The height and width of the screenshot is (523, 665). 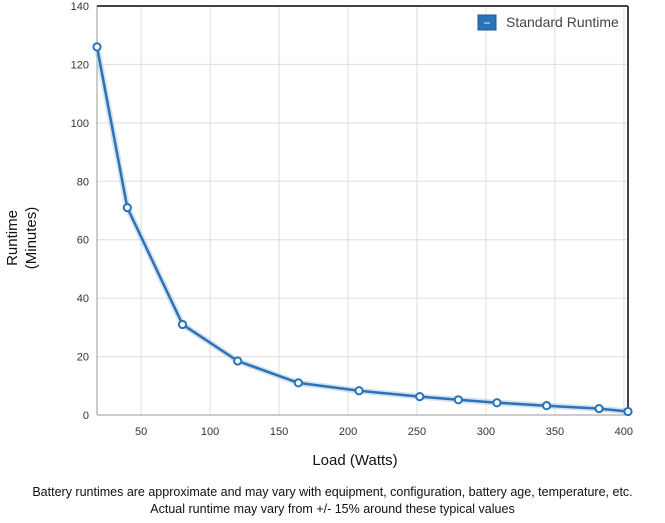 What do you see at coordinates (80, 124) in the screenshot?
I see `y-tick-label: 100` at bounding box center [80, 124].